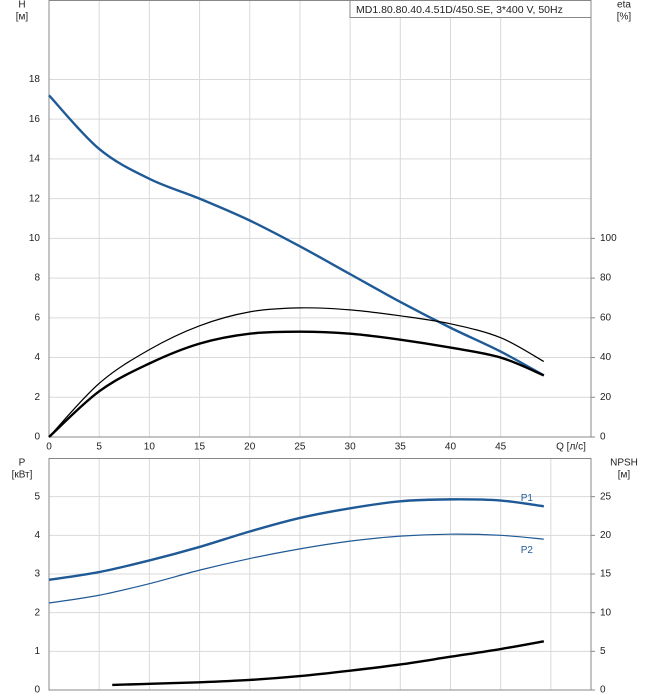 The height and width of the screenshot is (700, 658). What do you see at coordinates (606, 317) in the screenshot?
I see `y2-tick-label: 60` at bounding box center [606, 317].